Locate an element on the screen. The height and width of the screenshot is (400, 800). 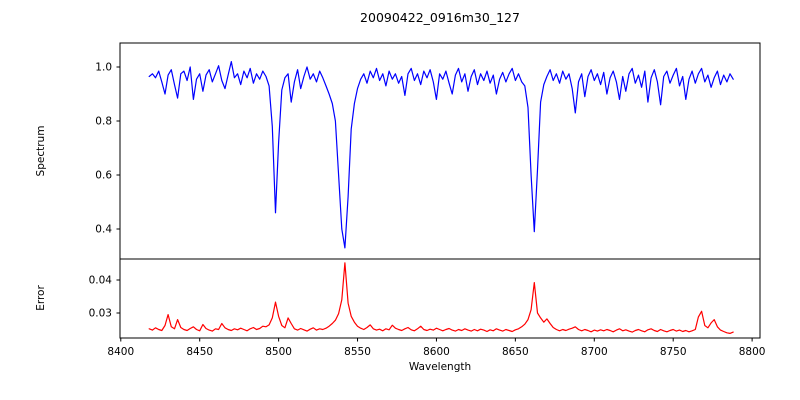
spectrum-y-tick-label: 0.6 is located at coordinates (103, 176).